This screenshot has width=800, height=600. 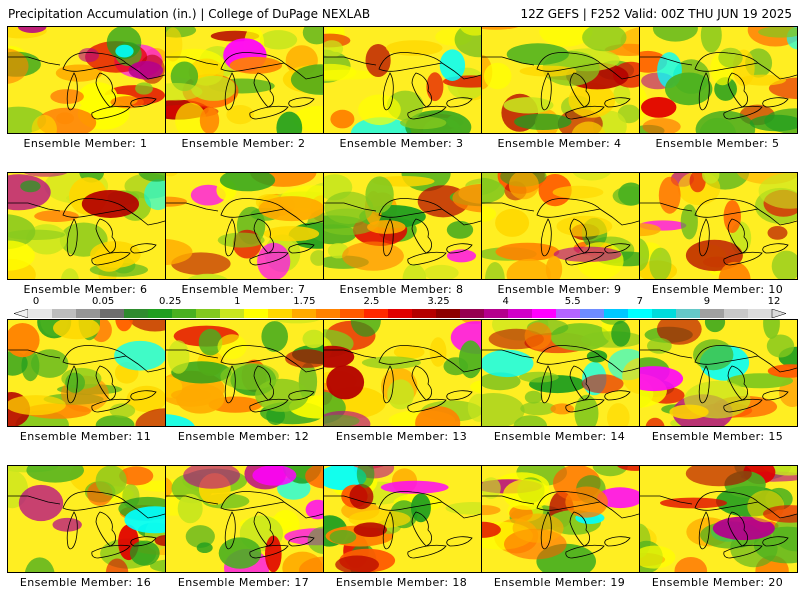 What do you see at coordinates (639, 301) in the screenshot?
I see `colorbar-tick-label: 7` at bounding box center [639, 301].